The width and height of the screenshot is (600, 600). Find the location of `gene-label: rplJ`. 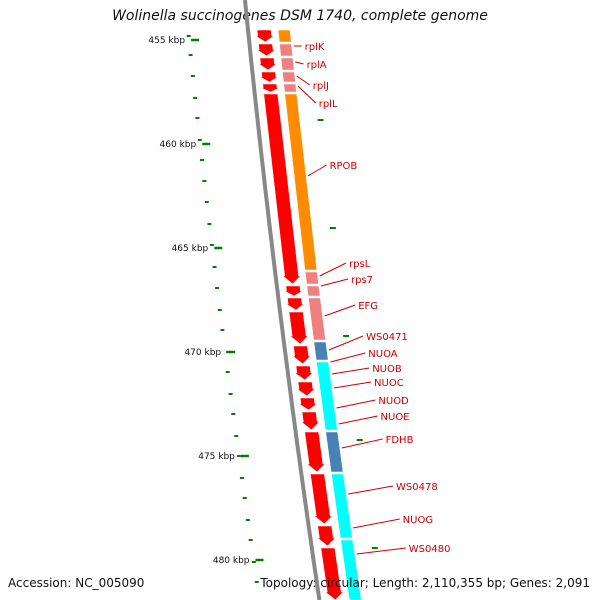

gene-label: rplJ is located at coordinates (321, 86).